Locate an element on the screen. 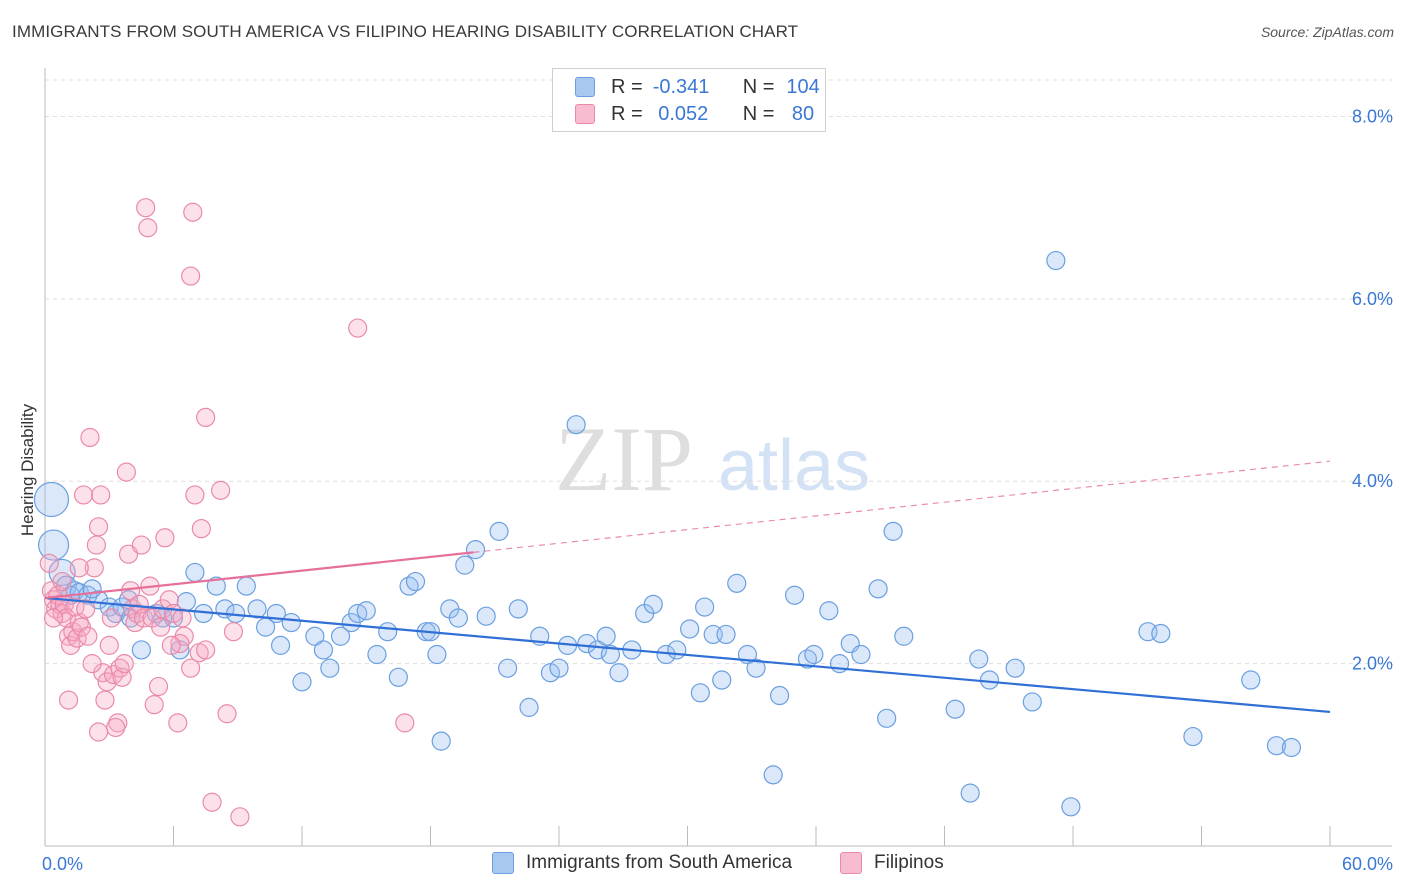 This screenshot has height=892, width=1406. y-tick-label: 4.0% is located at coordinates (1372, 481).